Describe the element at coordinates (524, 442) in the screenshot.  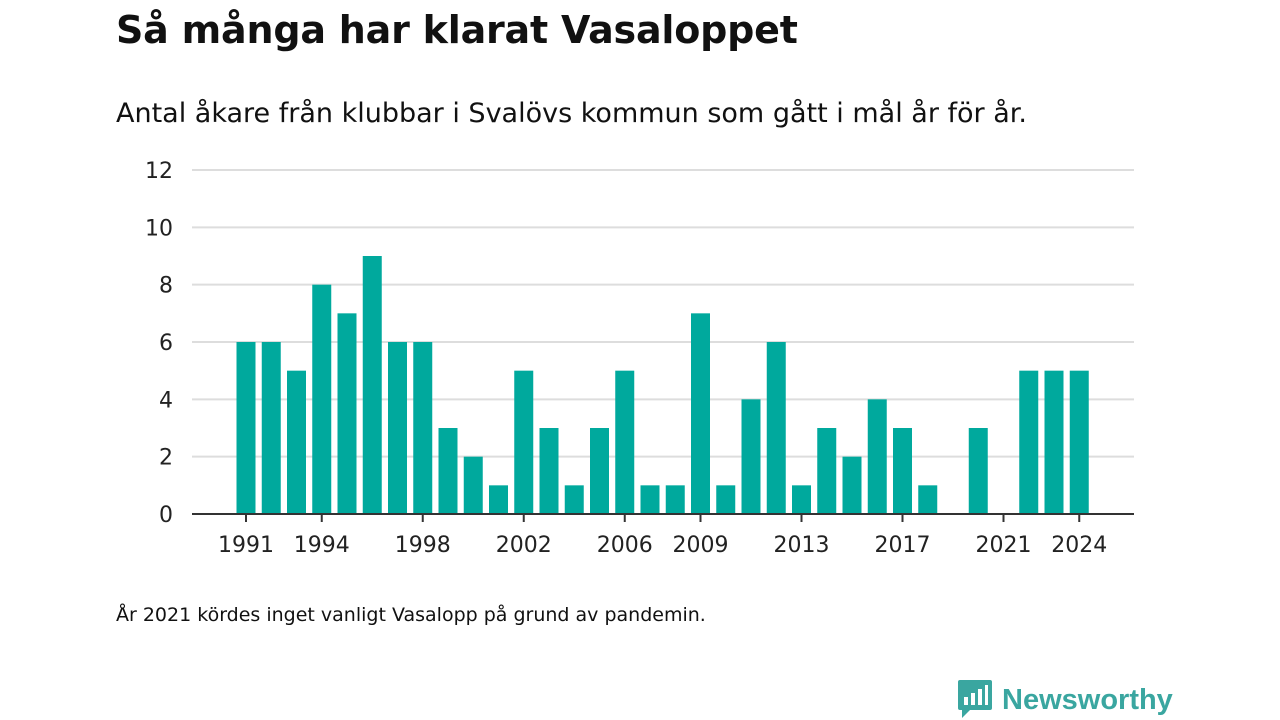
I see `bar-2002` at that location.